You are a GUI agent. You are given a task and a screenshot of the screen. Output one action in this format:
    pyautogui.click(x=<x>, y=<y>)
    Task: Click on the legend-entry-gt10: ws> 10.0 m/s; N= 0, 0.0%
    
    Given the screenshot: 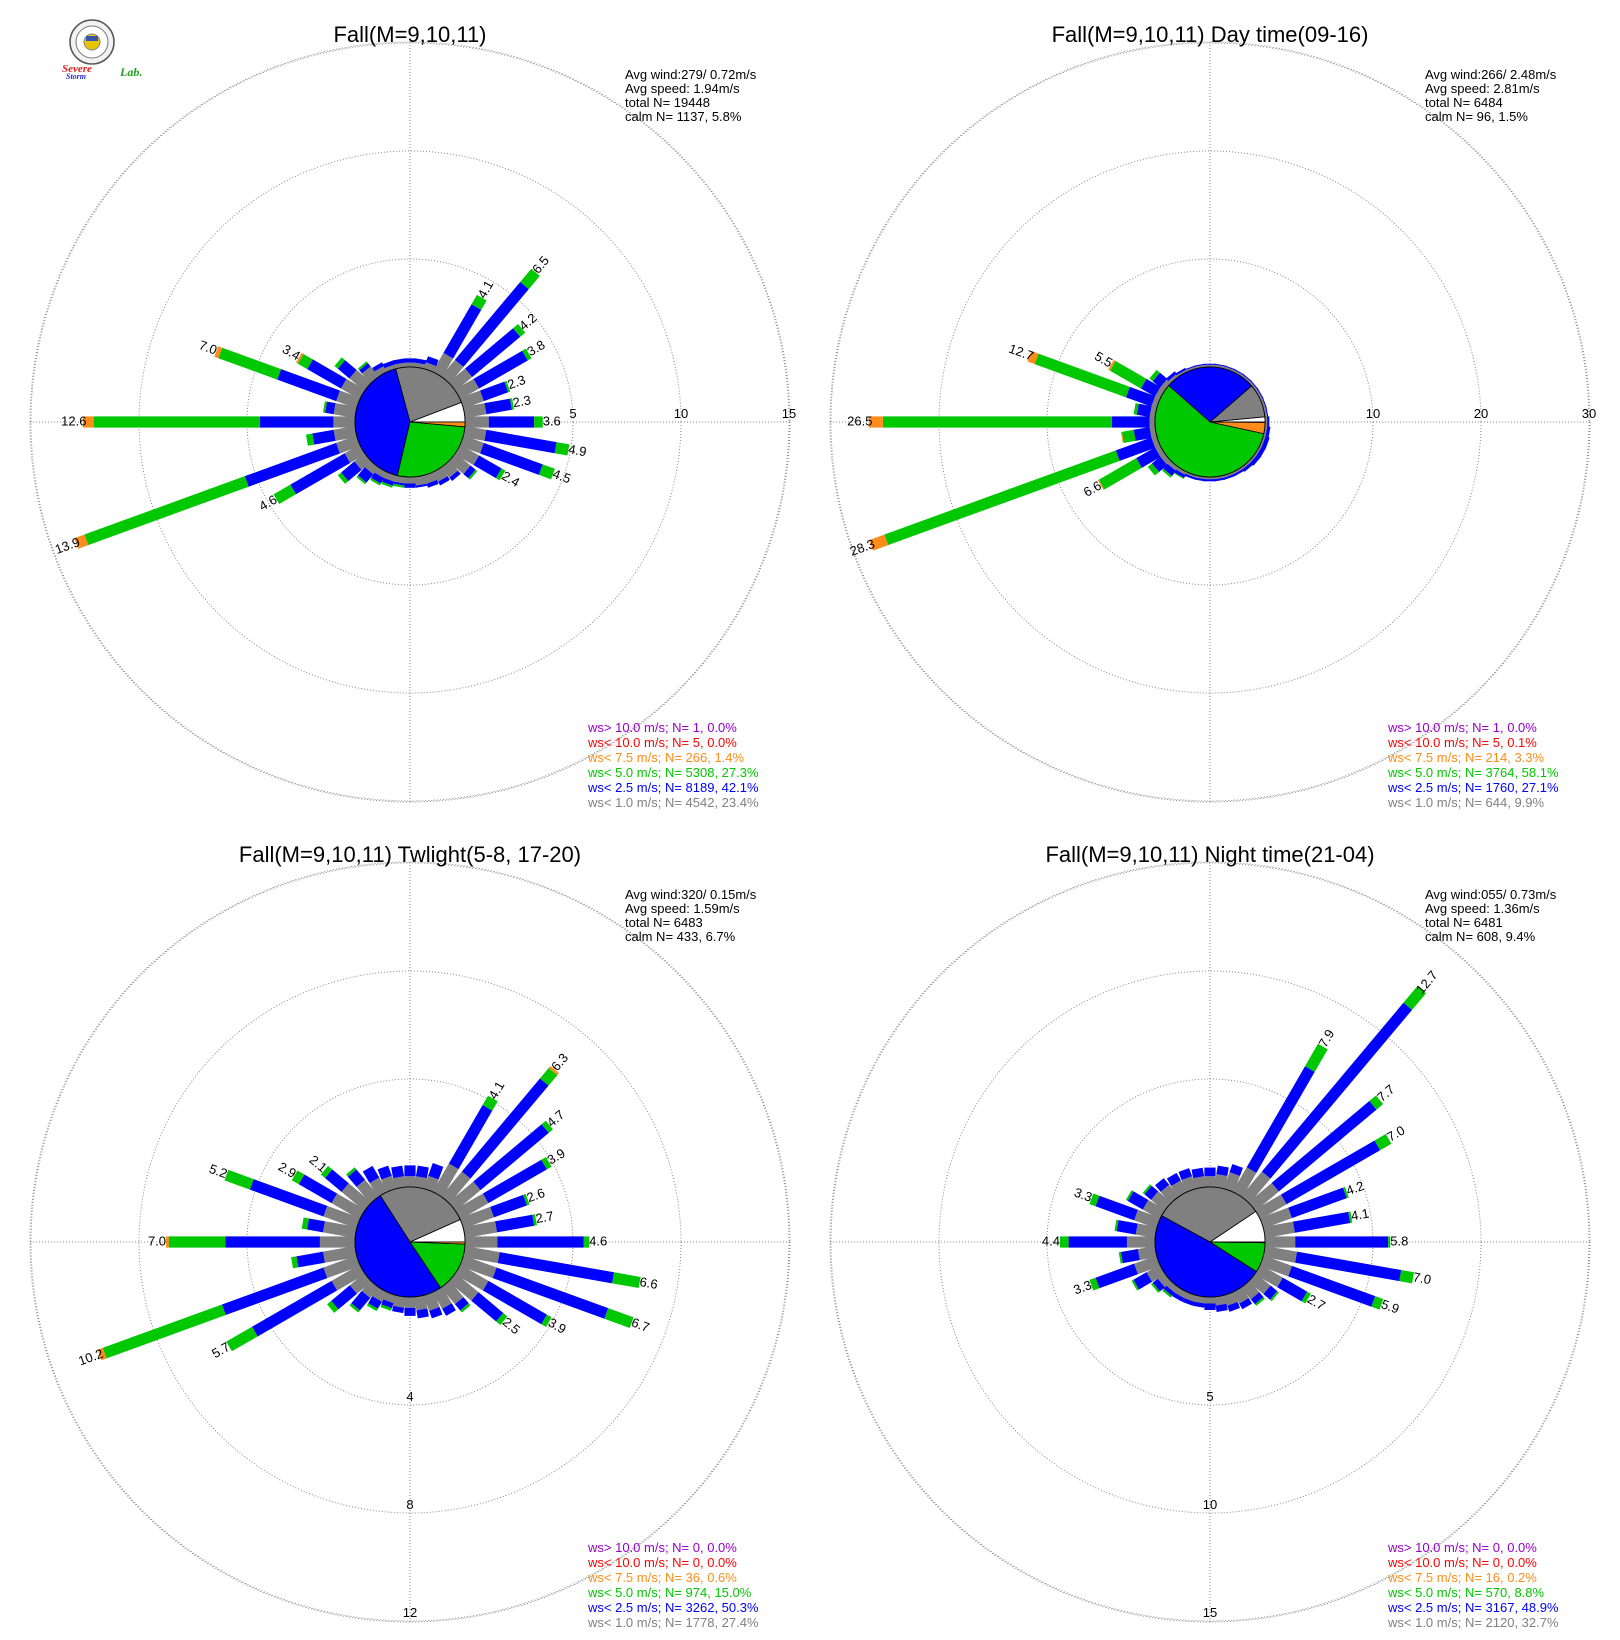 What is the action you would take?
    pyautogui.click(x=662, y=1547)
    